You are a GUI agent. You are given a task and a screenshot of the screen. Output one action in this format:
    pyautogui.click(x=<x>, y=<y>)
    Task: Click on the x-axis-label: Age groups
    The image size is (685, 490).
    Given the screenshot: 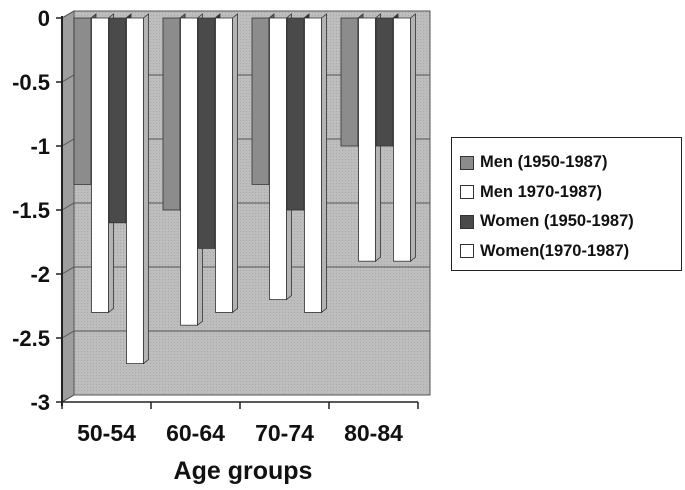 What is the action you would take?
    pyautogui.click(x=243, y=471)
    